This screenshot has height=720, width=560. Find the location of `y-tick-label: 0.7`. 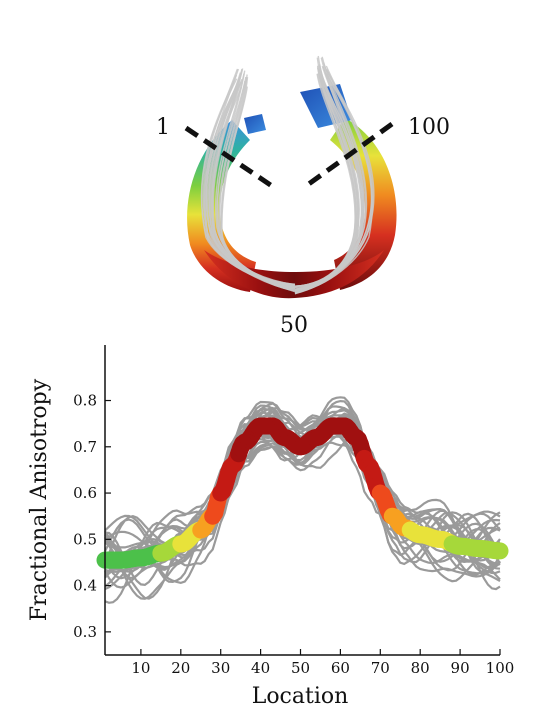

y-tick-label: 0.7 is located at coordinates (85, 447).